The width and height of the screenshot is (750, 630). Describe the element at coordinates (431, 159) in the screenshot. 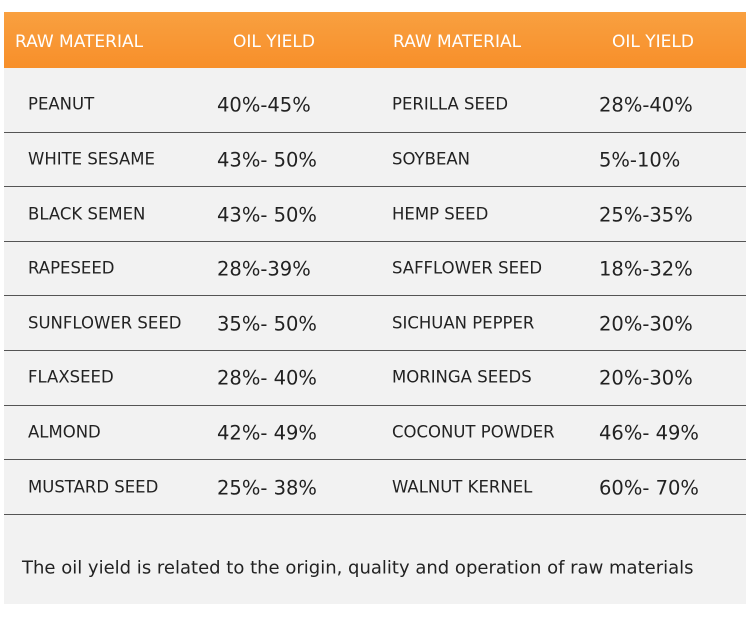

I see `raw-material: SOYBEAN` at that location.